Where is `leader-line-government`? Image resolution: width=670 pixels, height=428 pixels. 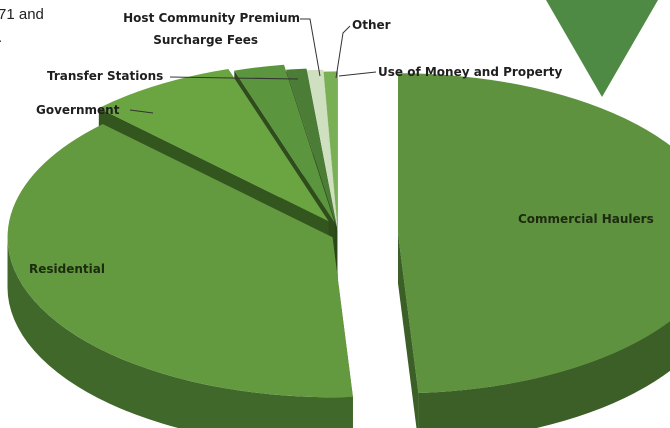
leader-line-government is located at coordinates (141, 111).